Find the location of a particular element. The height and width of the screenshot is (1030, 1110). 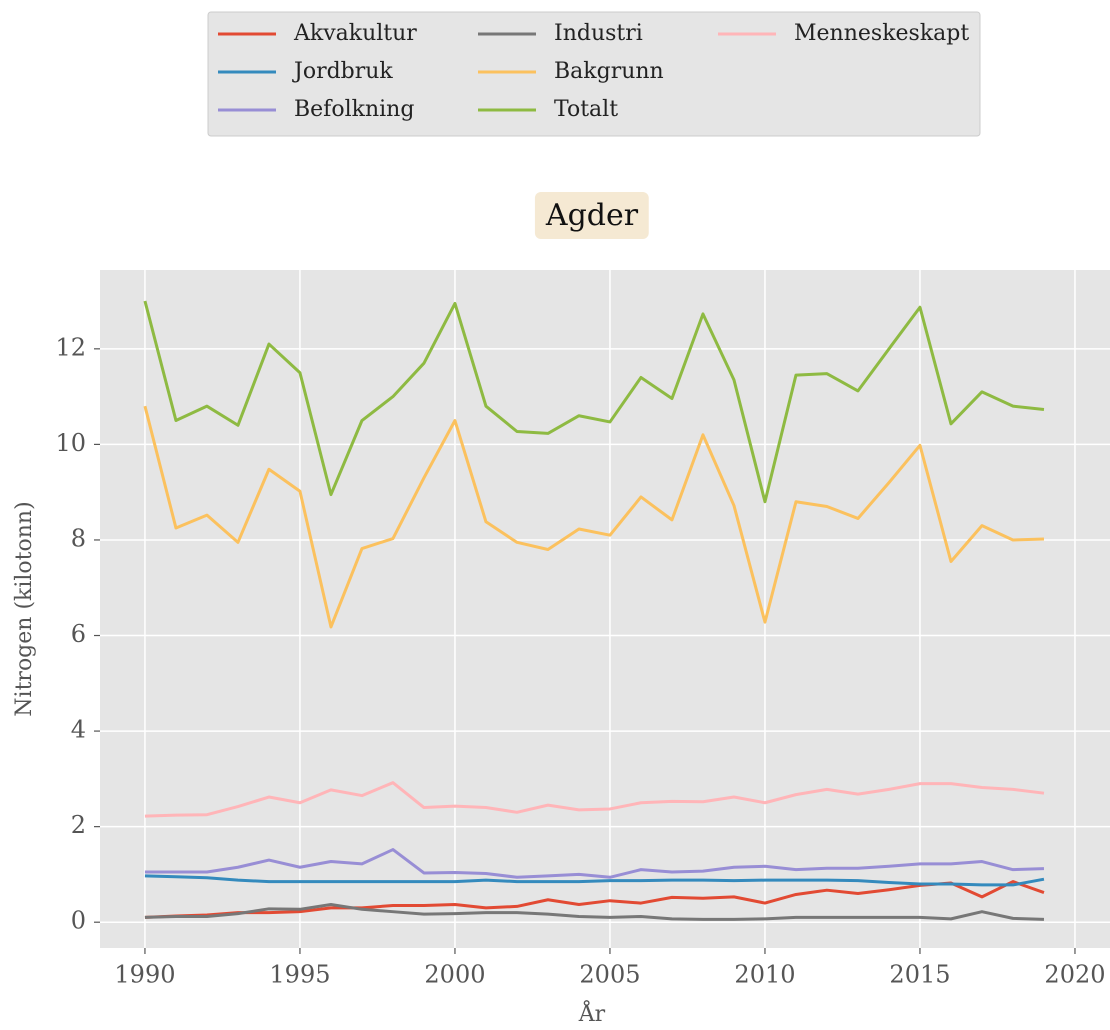

x-tick-label: 1990 is located at coordinates (144, 975).